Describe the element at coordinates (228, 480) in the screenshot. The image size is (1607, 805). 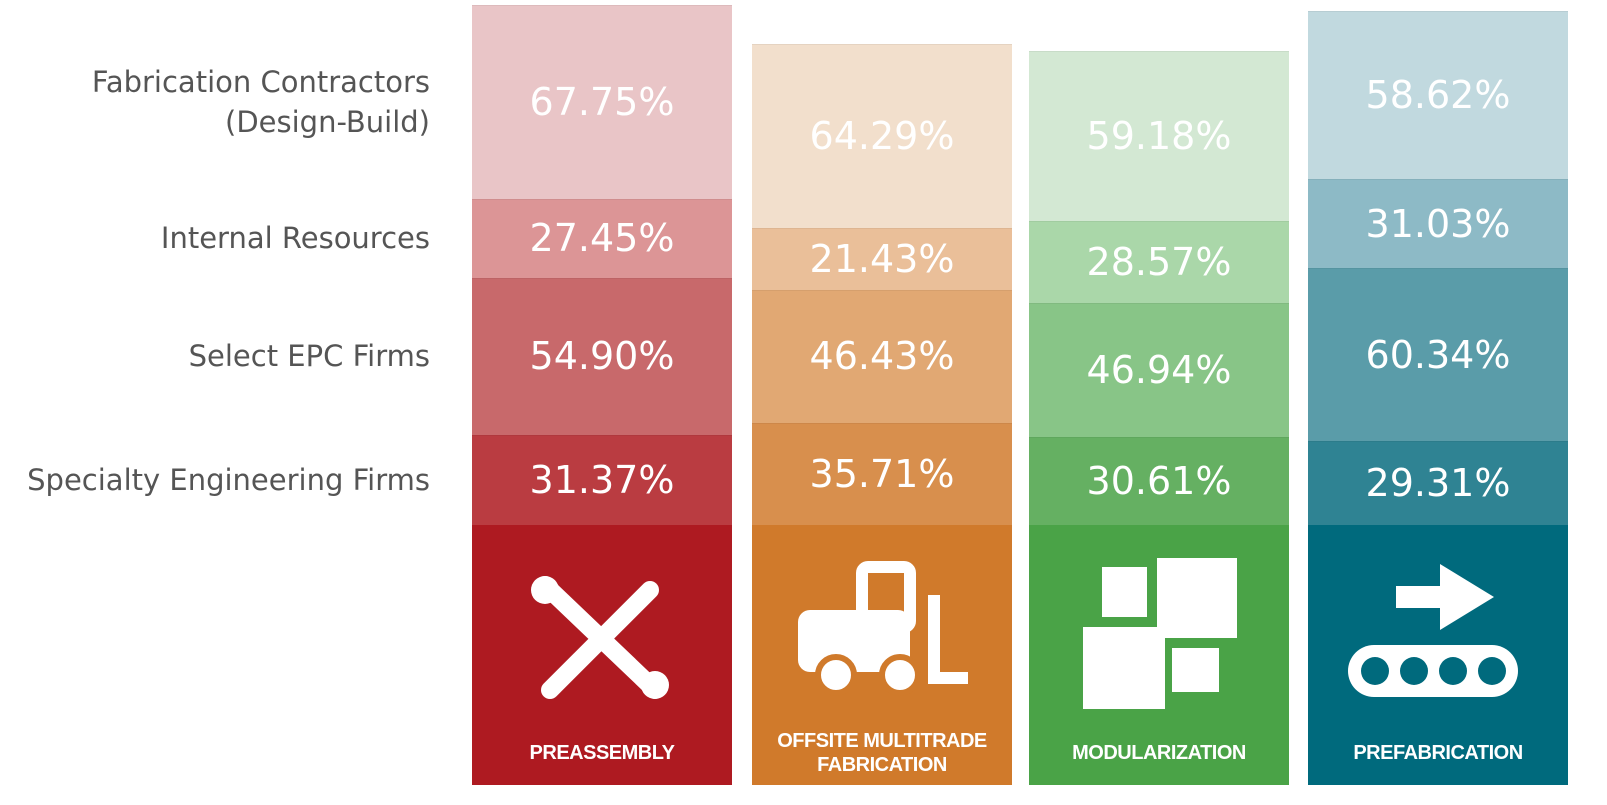
I see `legend-label: Specialty Engineering Firms` at that location.